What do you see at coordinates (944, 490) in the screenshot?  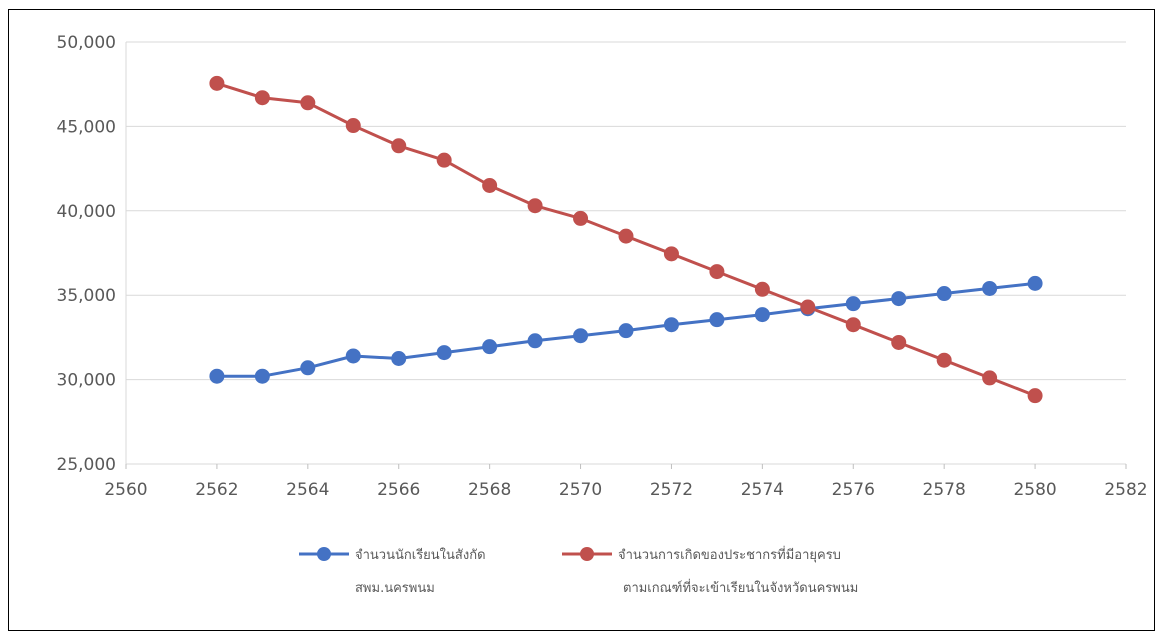 I see `x-tick-label: 2578` at bounding box center [944, 490].